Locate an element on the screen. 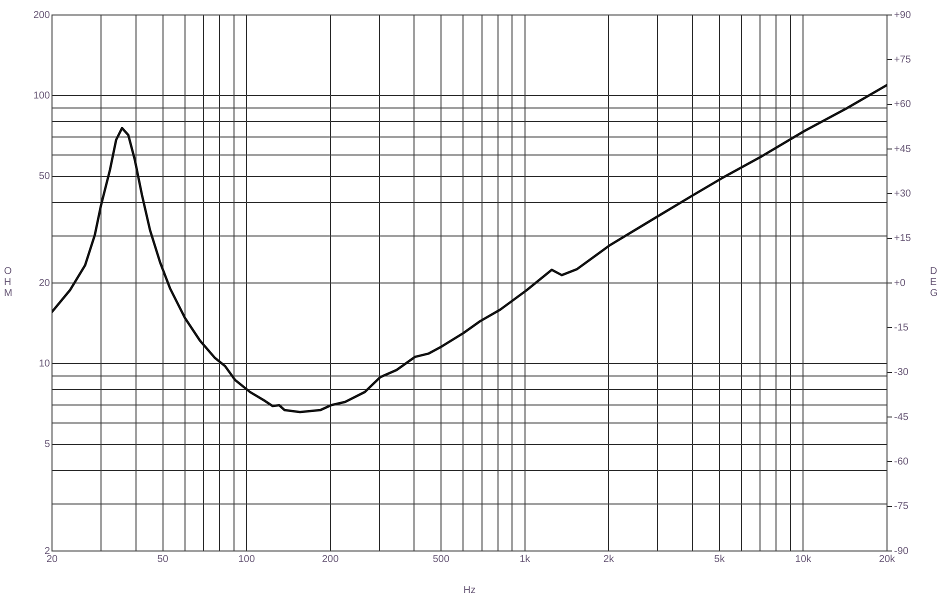  y2-tick-label: +30 is located at coordinates (903, 194).